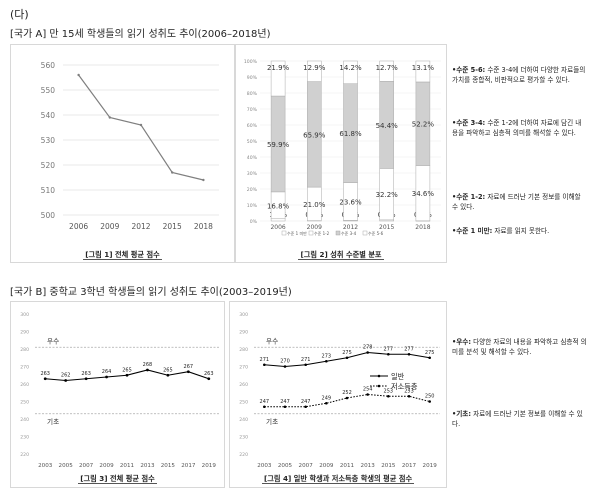 The height and width of the screenshot is (492, 600). I want to click on y-tick-label: 270, so click(243, 368).